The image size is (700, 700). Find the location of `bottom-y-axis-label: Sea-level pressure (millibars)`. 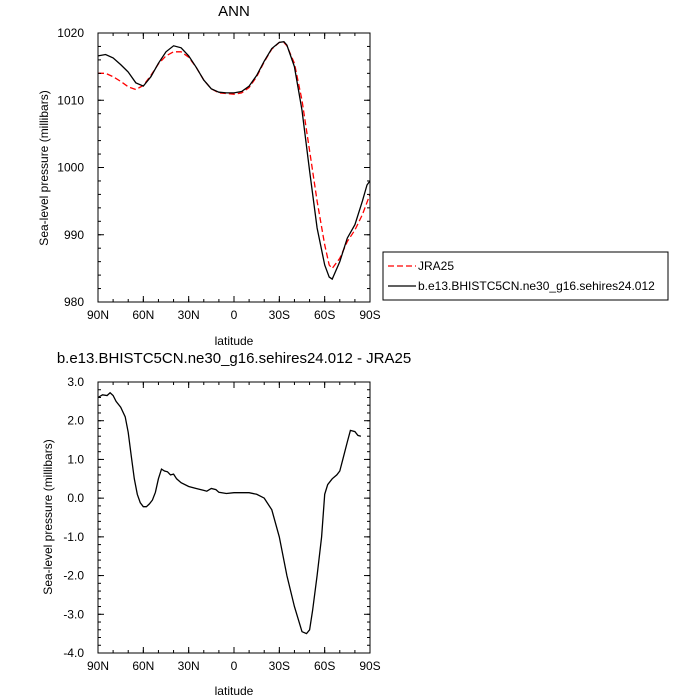

bottom-y-axis-label: Sea-level pressure (millibars) is located at coordinates (48, 516).